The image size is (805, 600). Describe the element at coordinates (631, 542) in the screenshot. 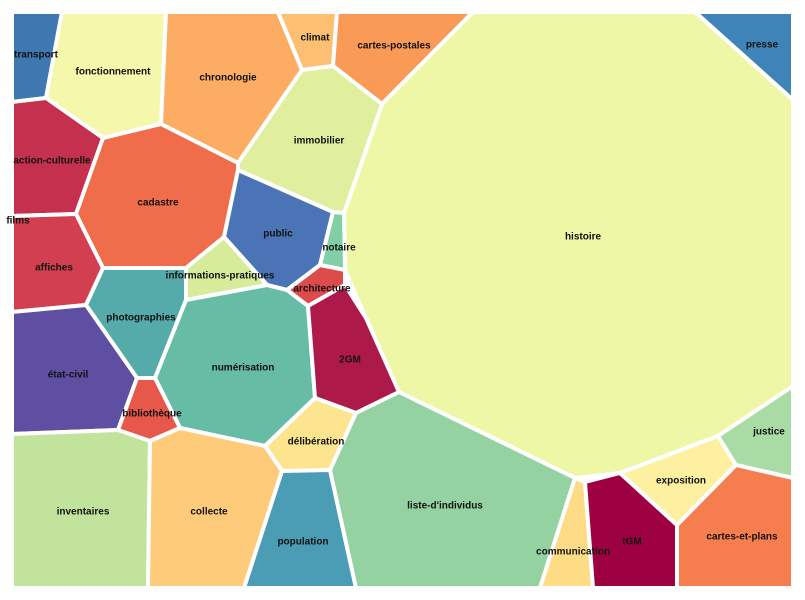

I see `cell-label: tGM` at that location.